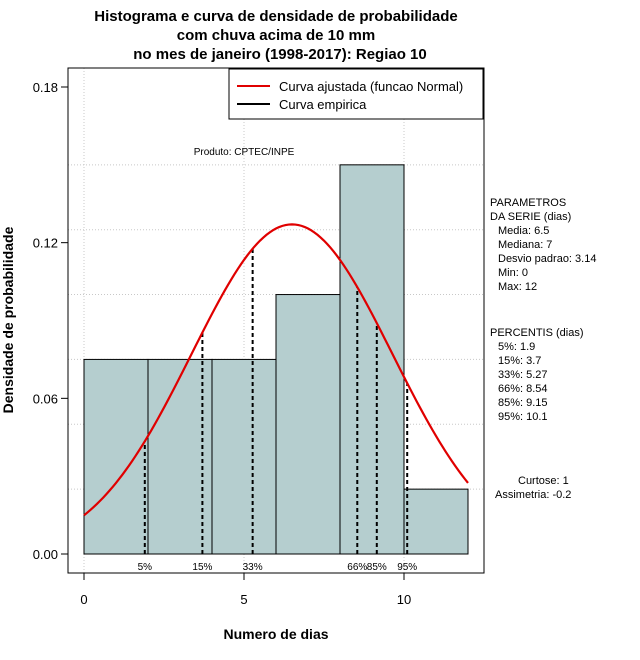 Image resolution: width=640 pixels, height=660 pixels. I want to click on y-tick-label: 0.18, so click(45, 87).